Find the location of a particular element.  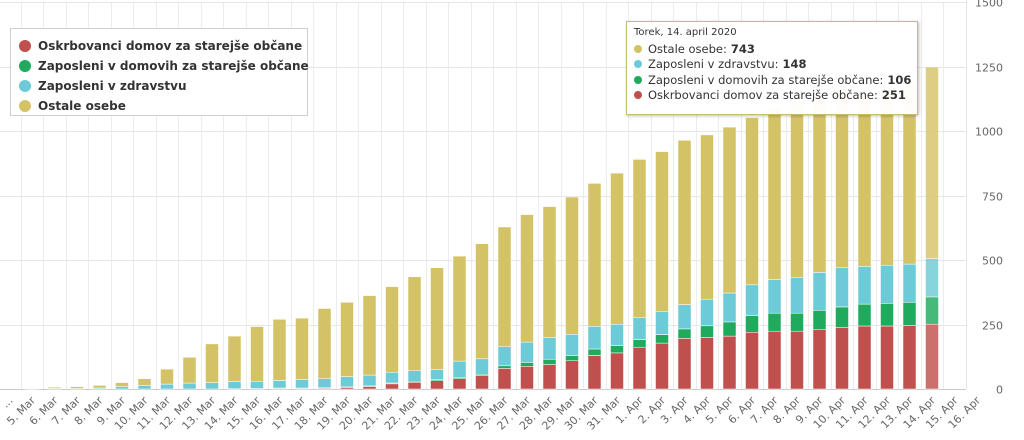

legend-item-residents: Oskrbovanci domov za starejše občane is located at coordinates (163, 46).